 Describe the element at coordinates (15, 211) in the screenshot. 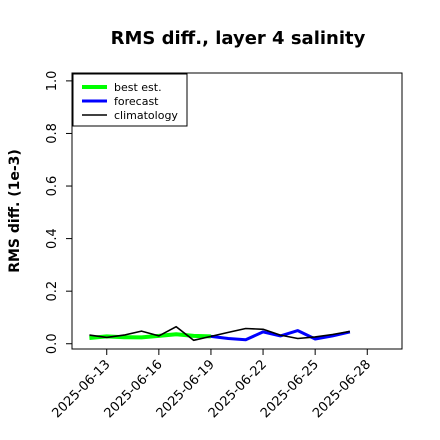

I see `y-axis-label: RMS diff. (1e-3)` at that location.